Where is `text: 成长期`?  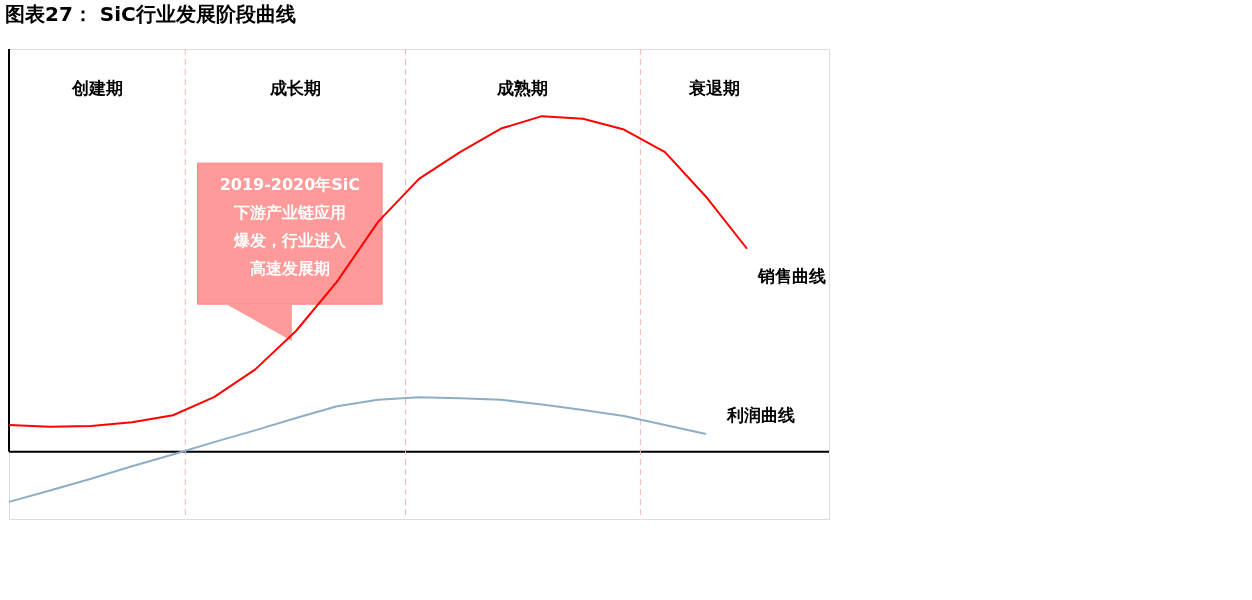 text: 成长期 is located at coordinates (294, 88).